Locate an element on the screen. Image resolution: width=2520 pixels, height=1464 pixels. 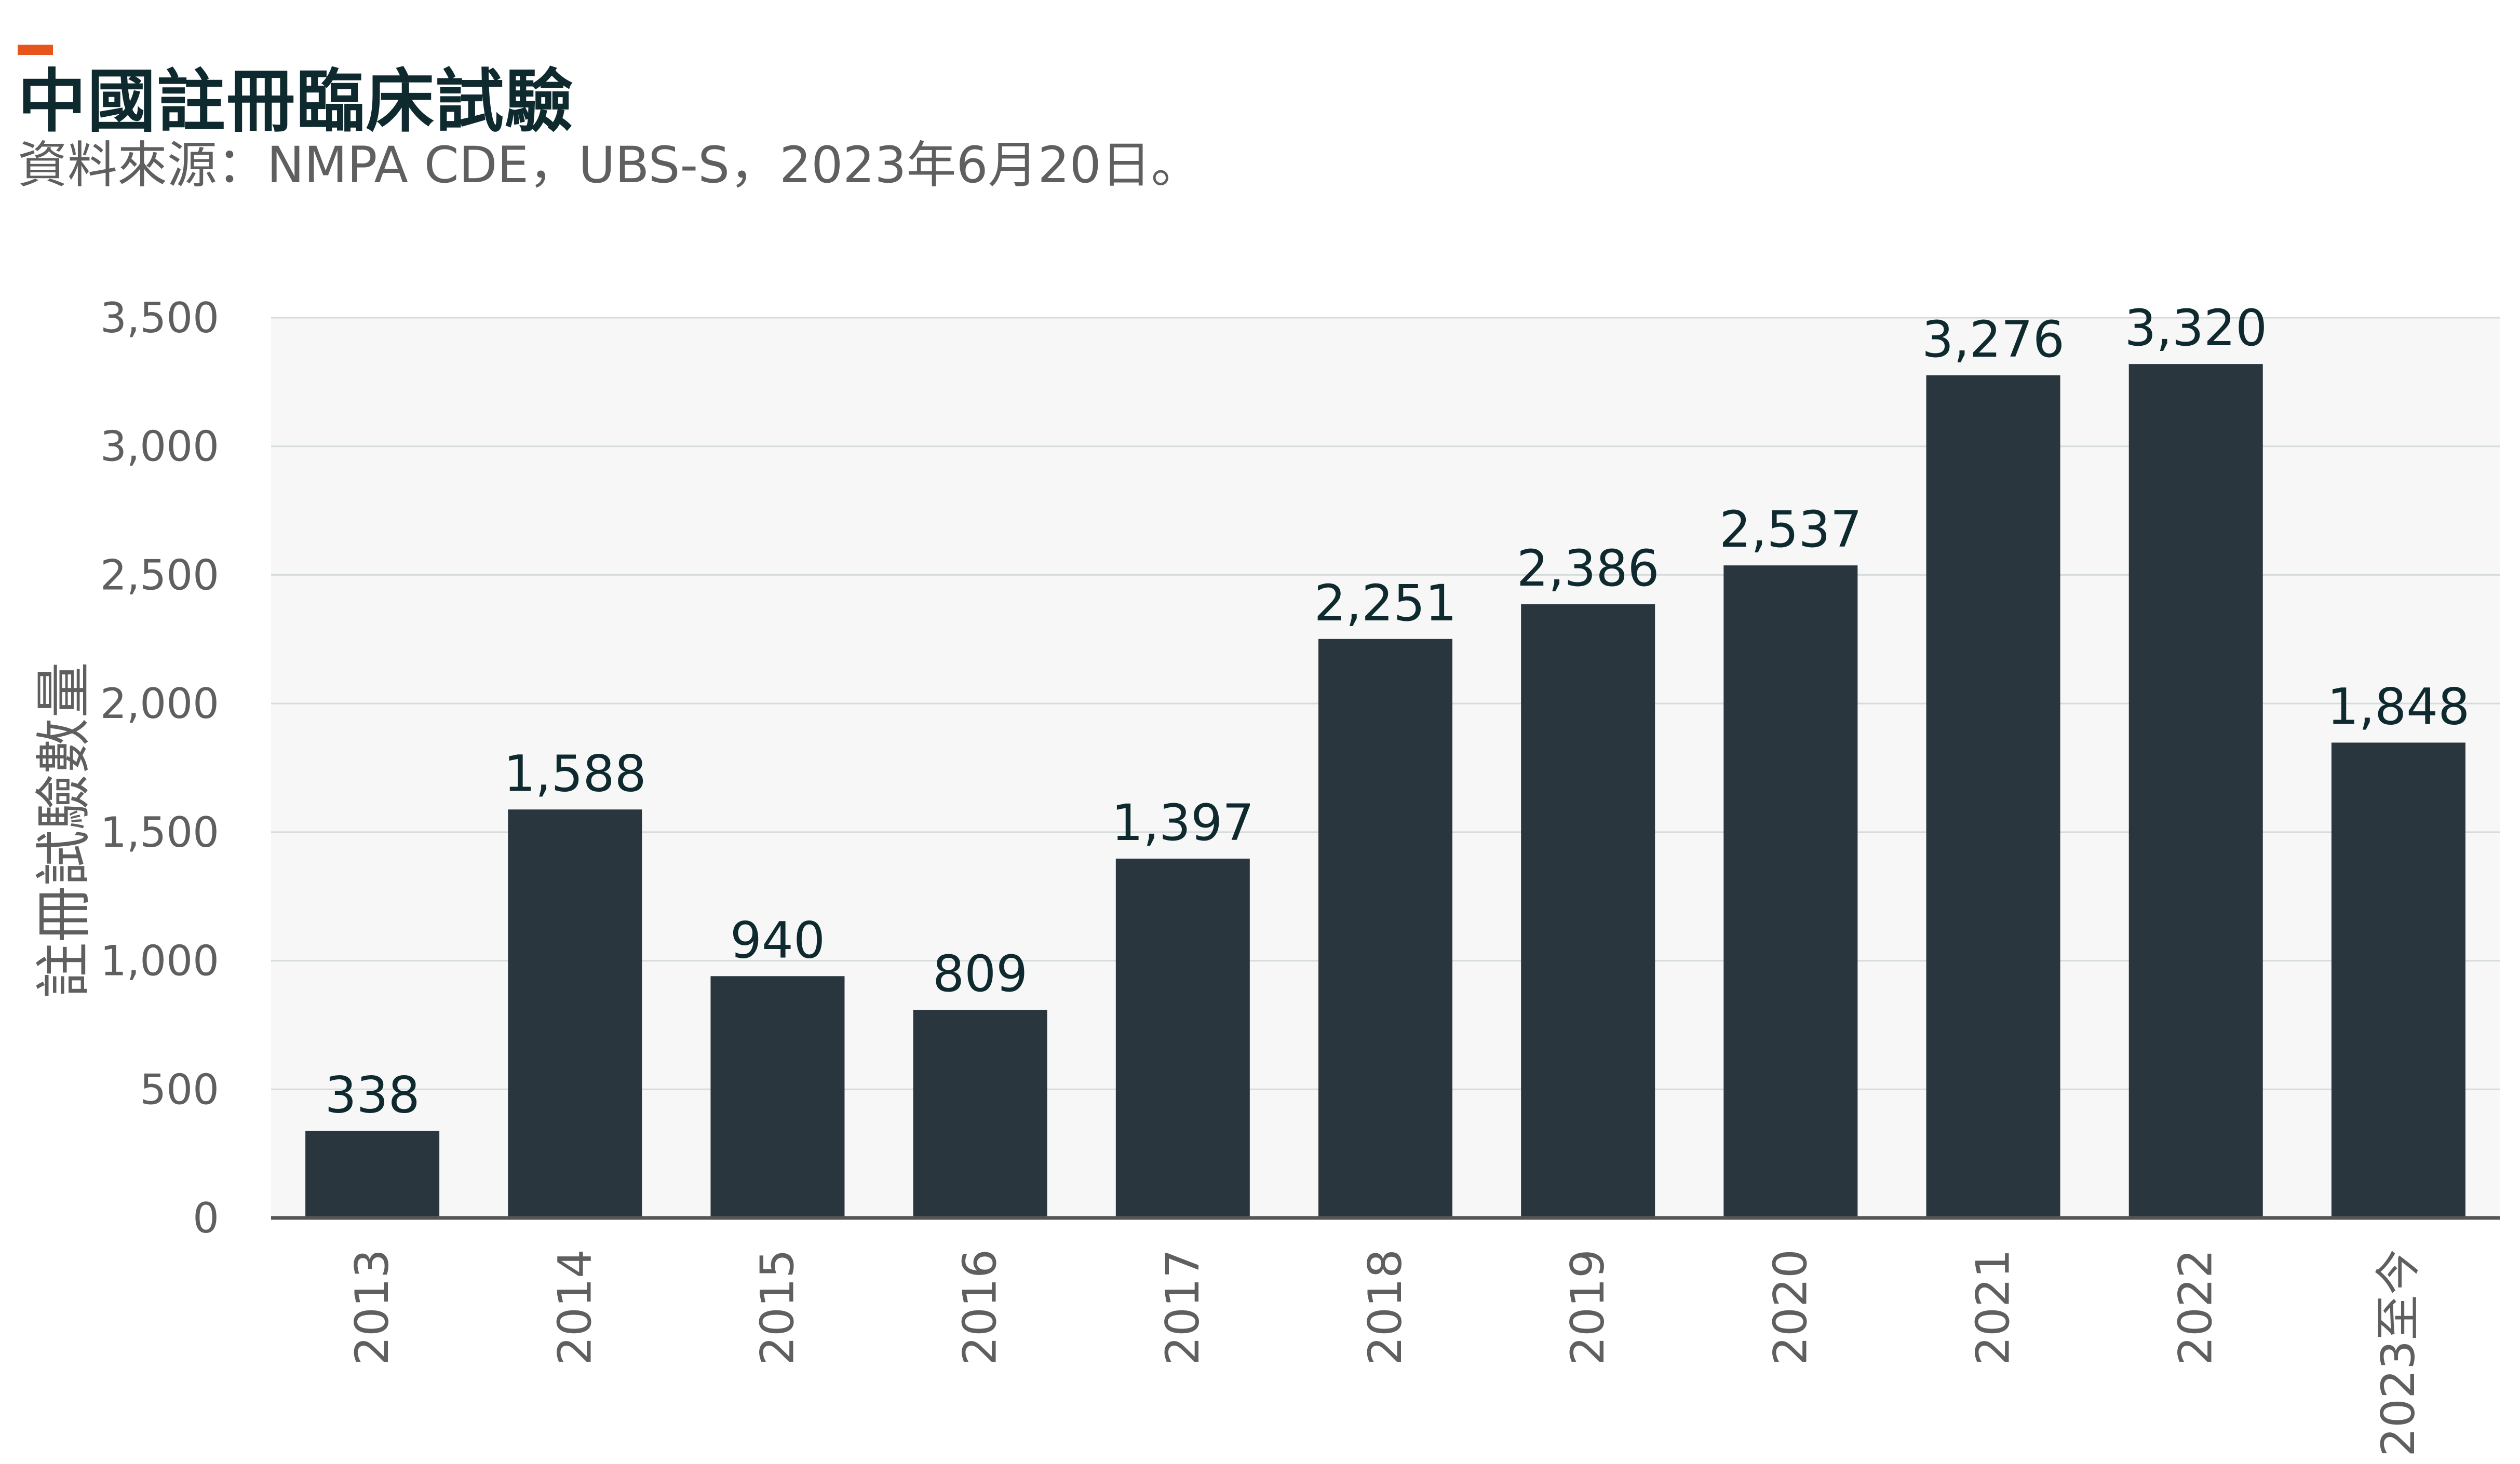
bar-2014 is located at coordinates (575, 1013).